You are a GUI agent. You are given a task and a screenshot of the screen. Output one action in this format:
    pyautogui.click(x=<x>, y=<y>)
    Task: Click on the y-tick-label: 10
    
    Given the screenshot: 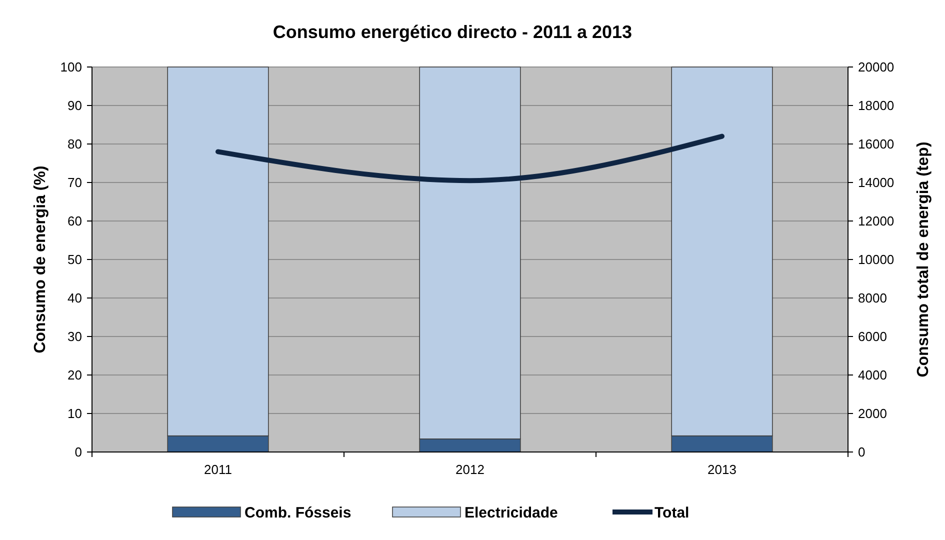 What is the action you would take?
    pyautogui.click(x=75, y=414)
    